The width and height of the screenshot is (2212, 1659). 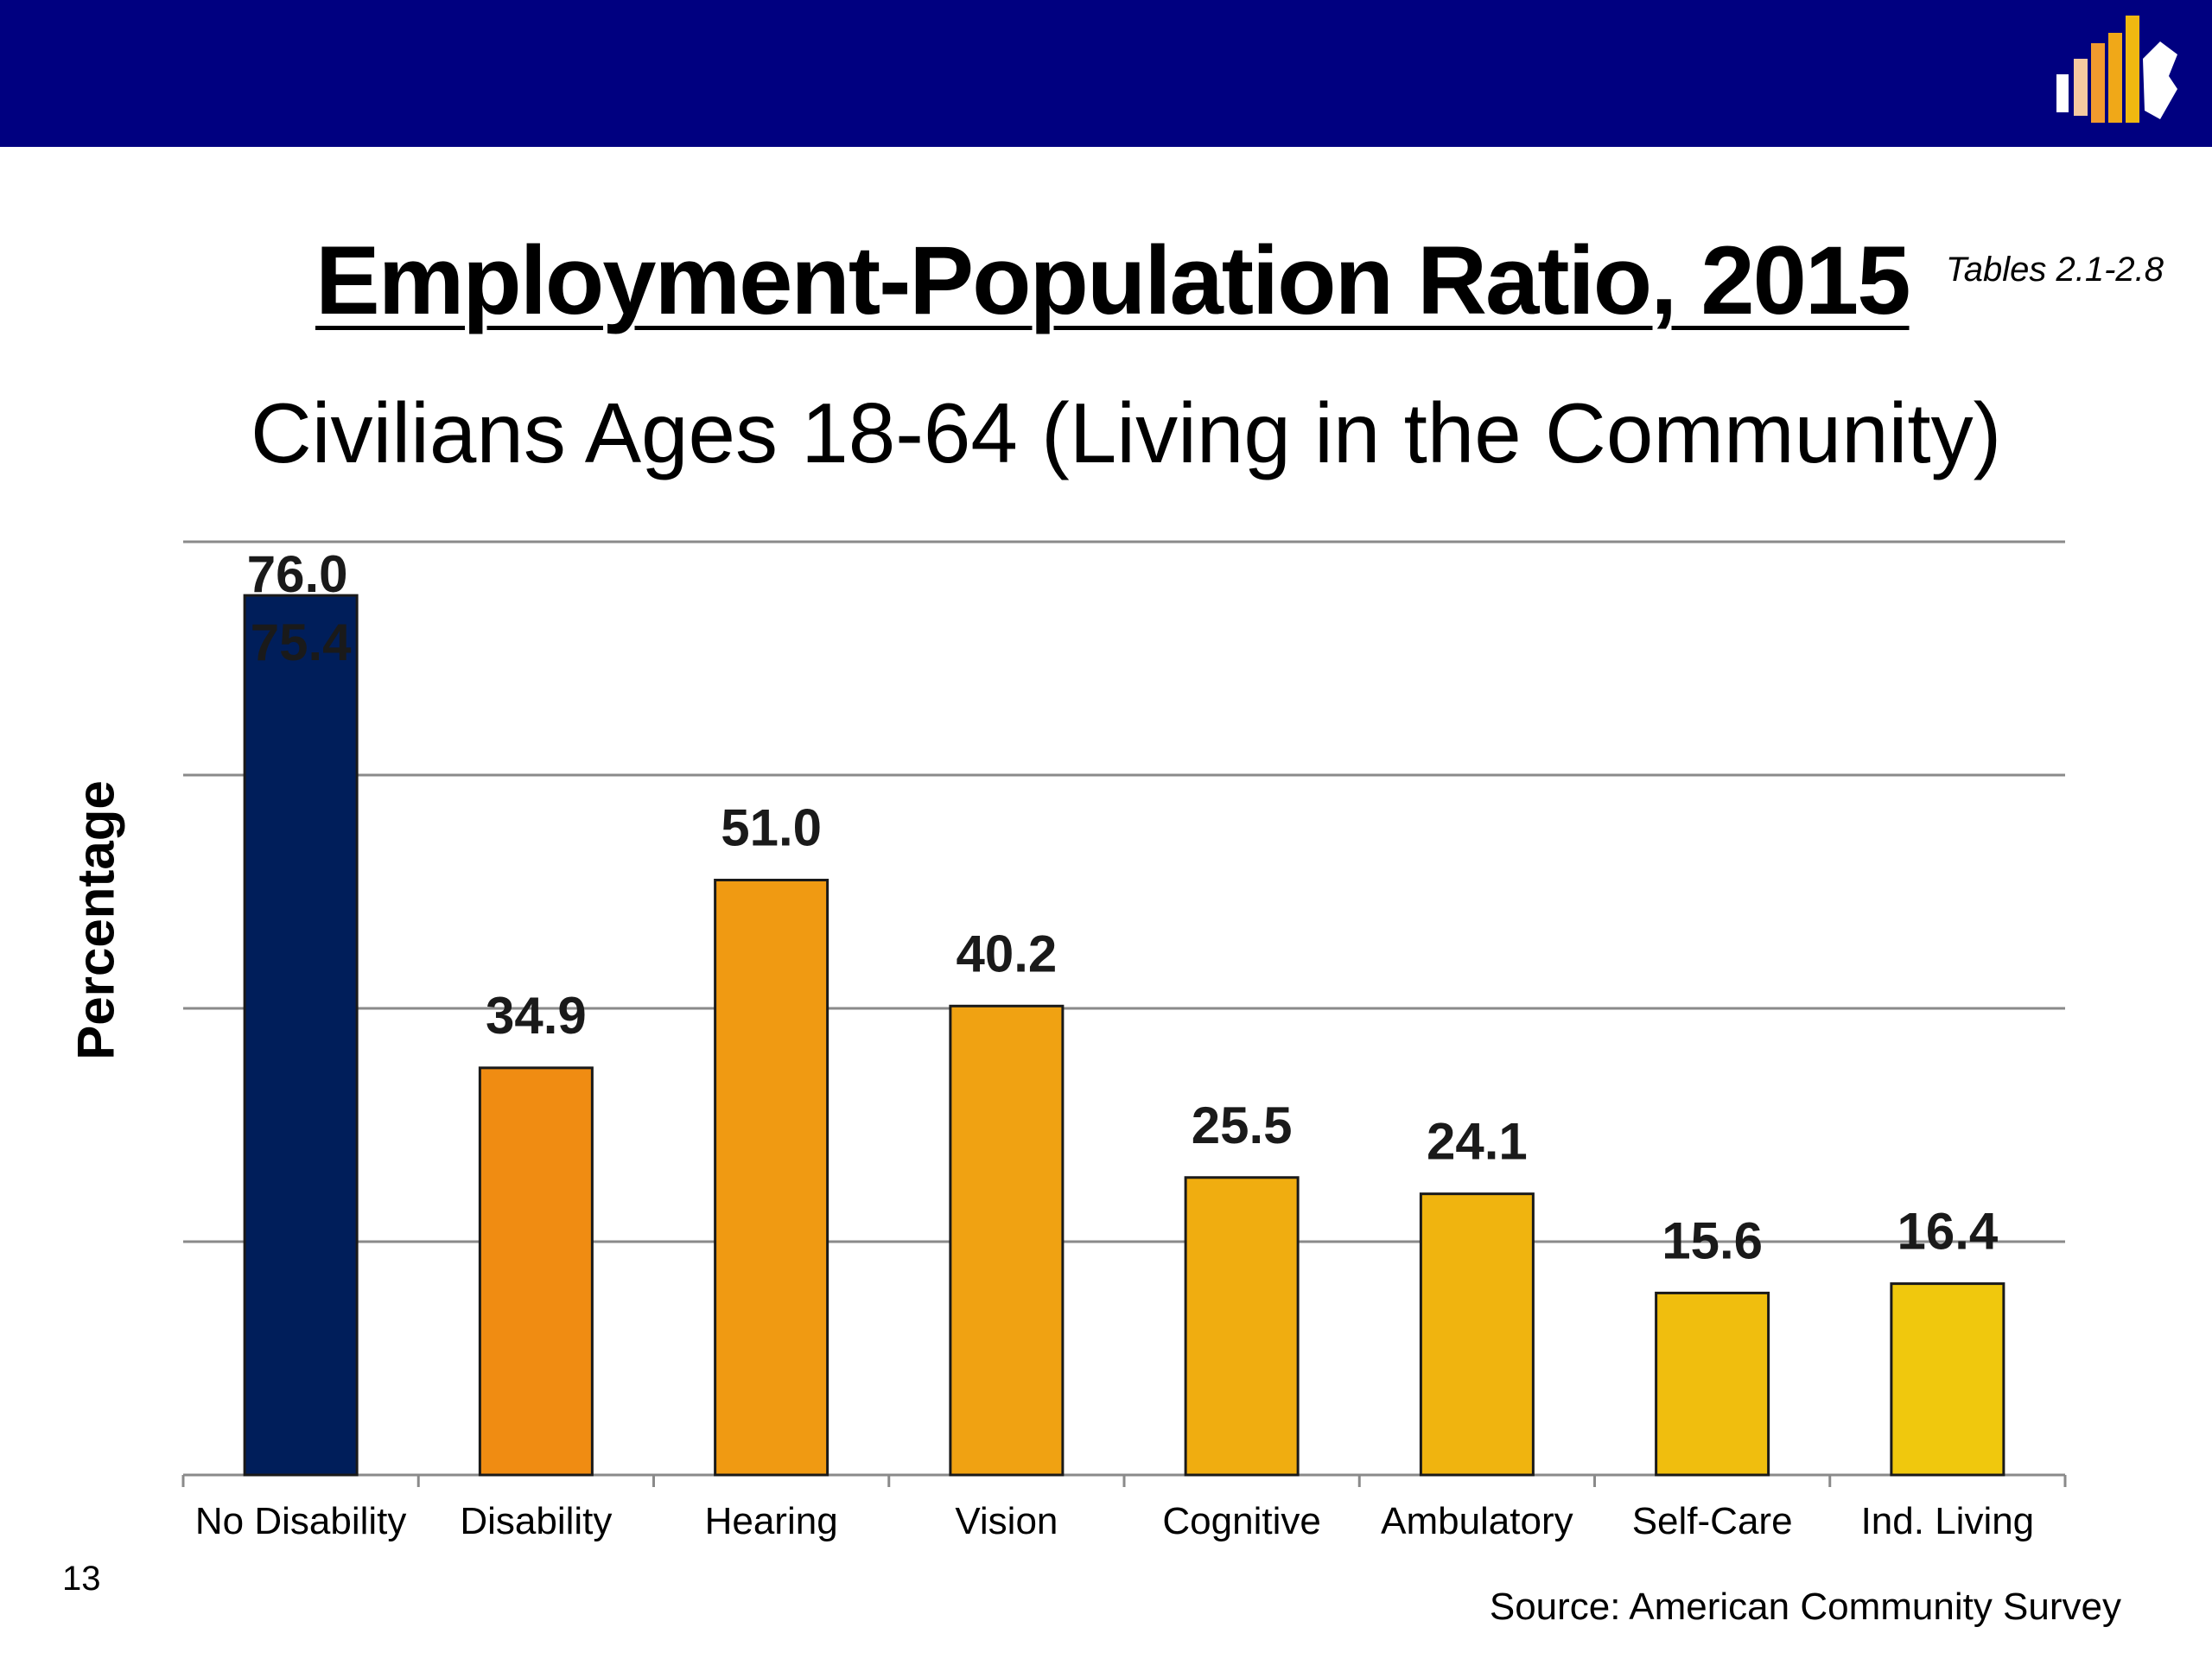 What do you see at coordinates (1006, 1521) in the screenshot?
I see `x-tick-label: Vision` at bounding box center [1006, 1521].